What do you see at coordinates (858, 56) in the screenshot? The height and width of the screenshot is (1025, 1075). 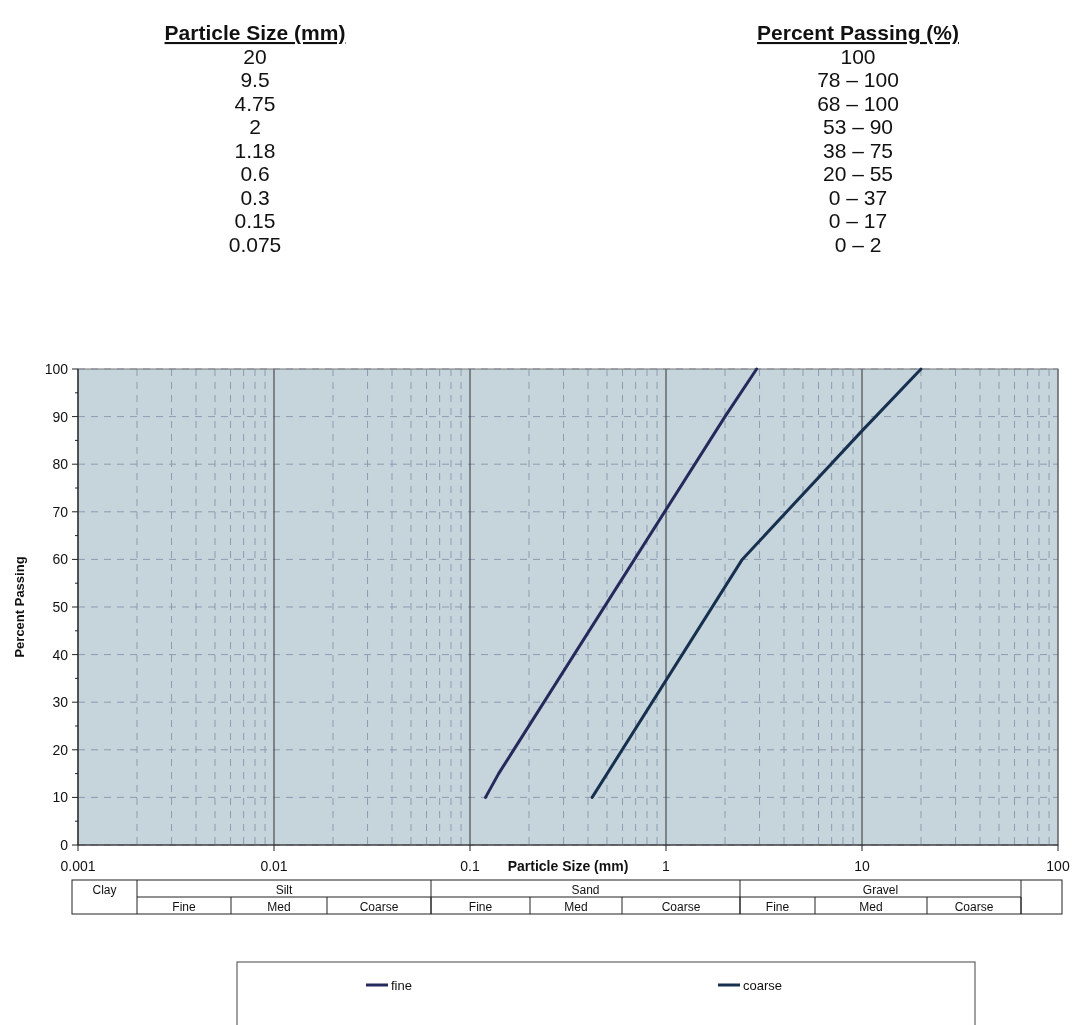 I see `text: 100` at bounding box center [858, 56].